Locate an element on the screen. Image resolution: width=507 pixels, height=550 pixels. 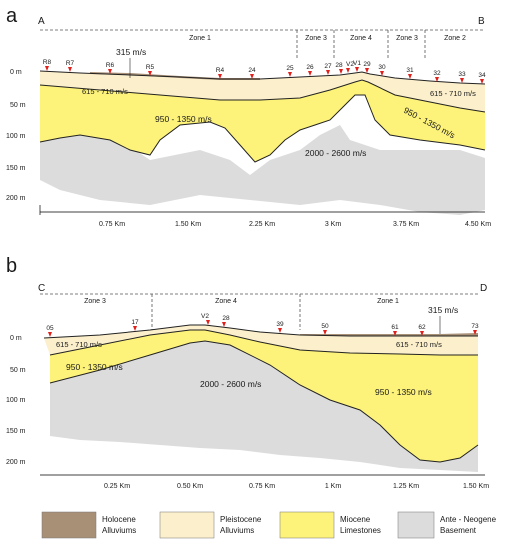
panel-b-depth-tick: 100 m is located at coordinates (16, 400).